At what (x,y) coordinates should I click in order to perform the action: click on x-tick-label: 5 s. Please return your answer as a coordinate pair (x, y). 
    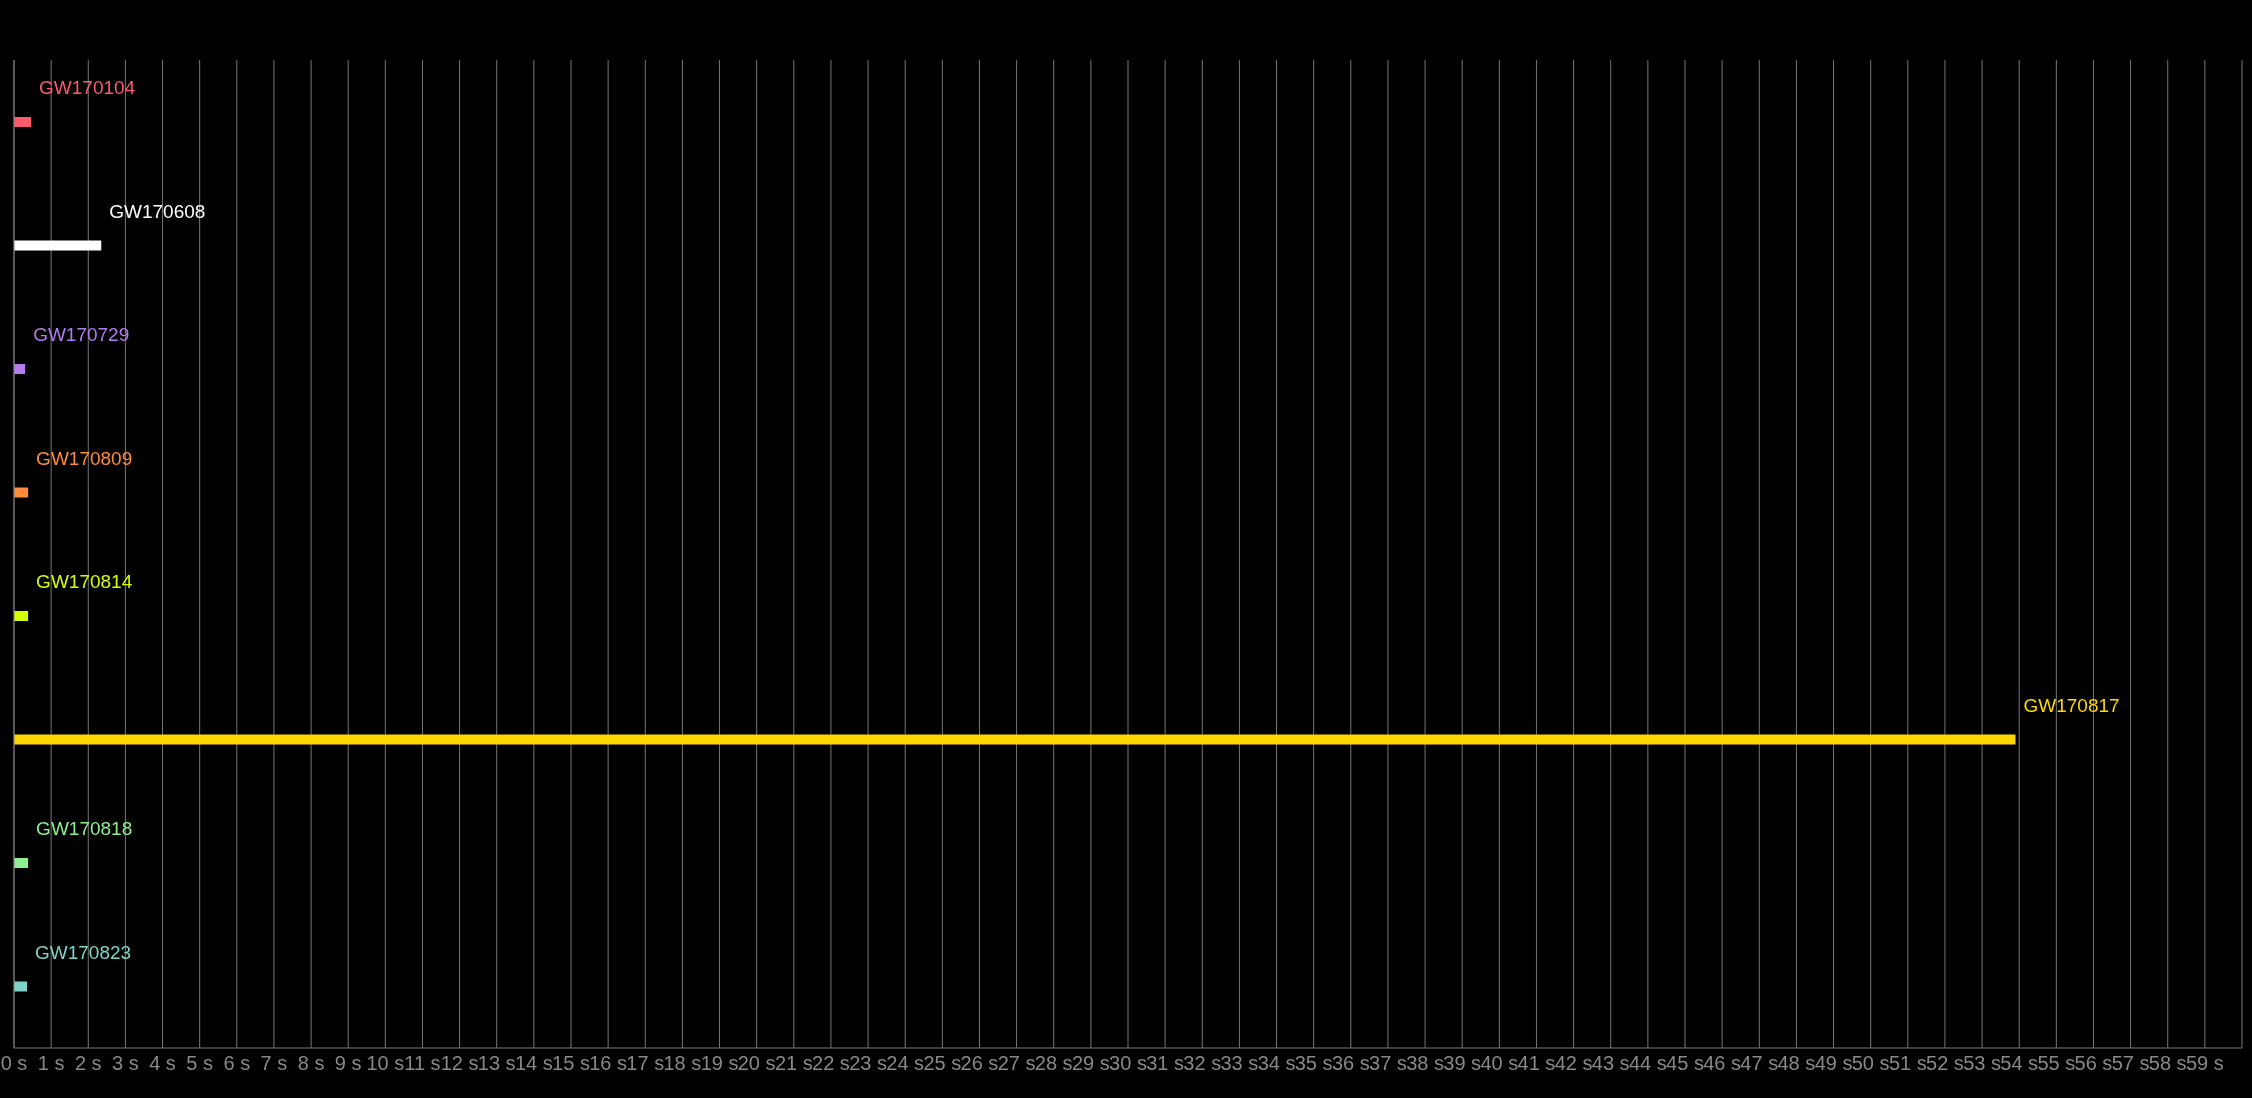
    Looking at the image, I should click on (200, 1063).